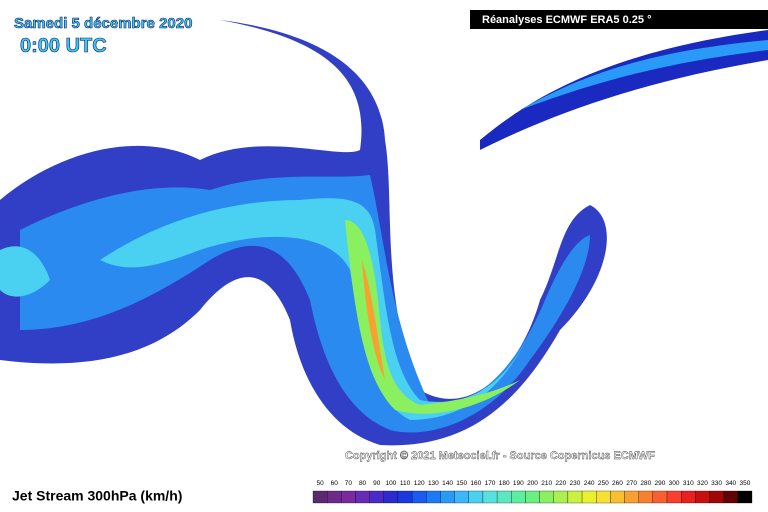 Image resolution: width=768 pixels, height=512 pixels. I want to click on source-box, so click(619, 19).